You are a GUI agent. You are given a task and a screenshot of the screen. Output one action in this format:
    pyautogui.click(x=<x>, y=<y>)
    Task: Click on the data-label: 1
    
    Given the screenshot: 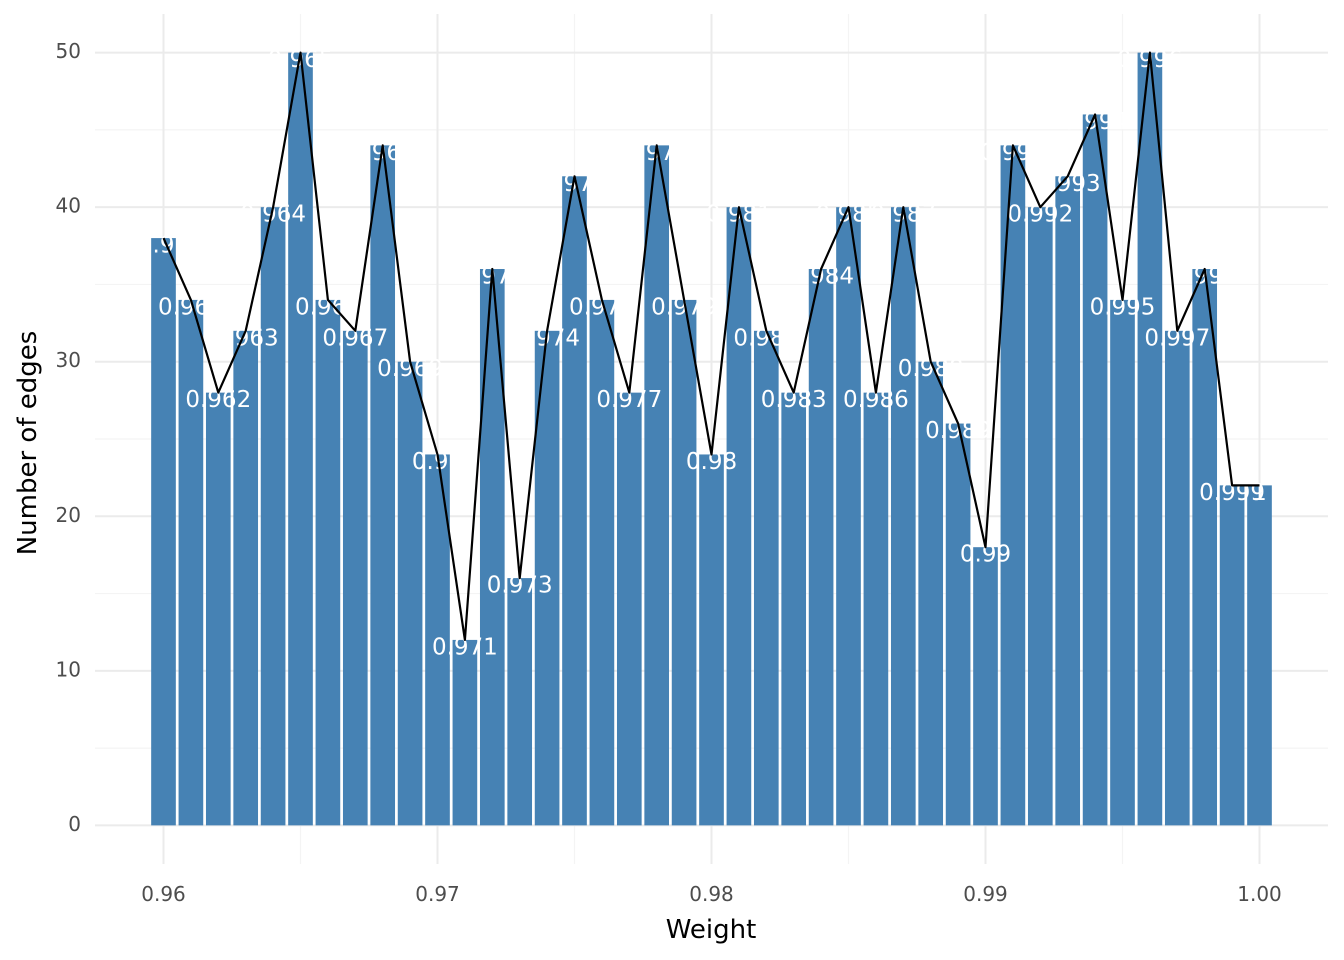 What is the action you would take?
    pyautogui.click(x=1259, y=493)
    